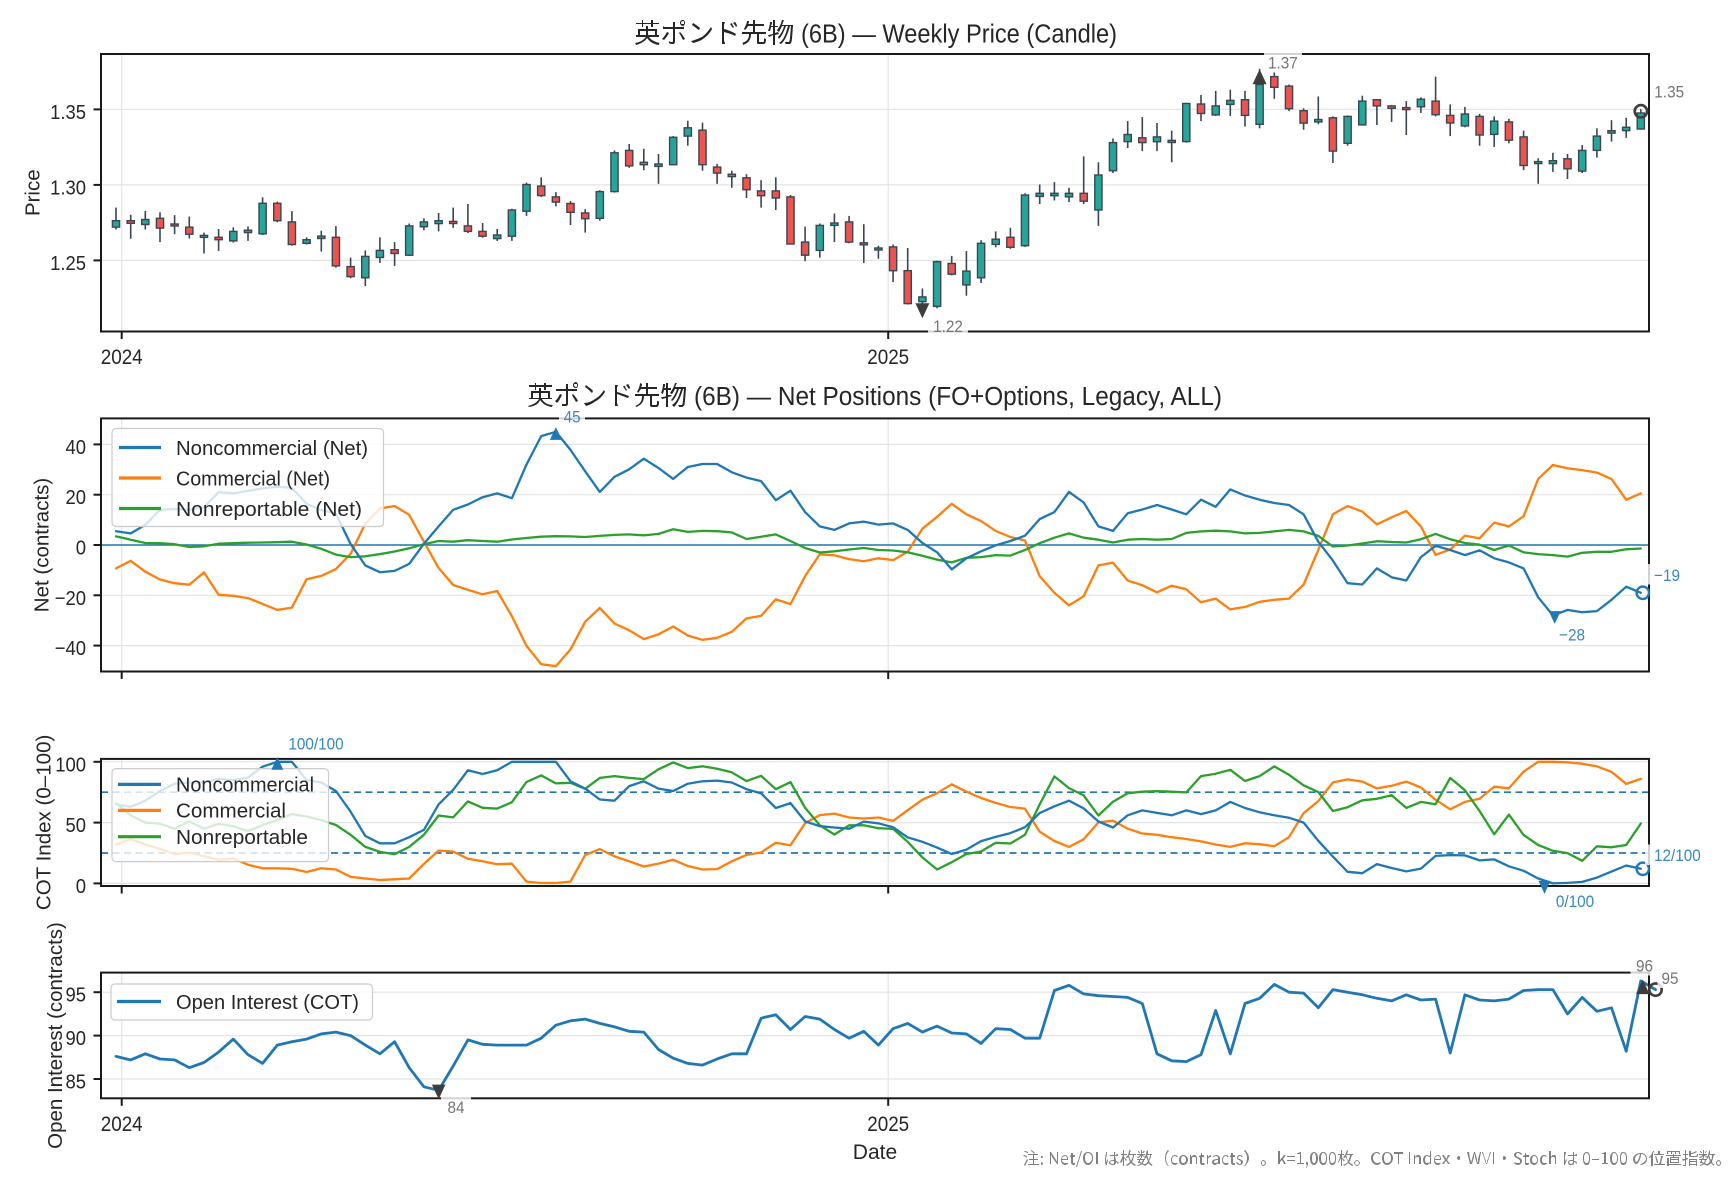 This screenshot has width=1728, height=1180. I want to click on svg-text: (6B) — Weekly Price (Candle), so click(959, 35).